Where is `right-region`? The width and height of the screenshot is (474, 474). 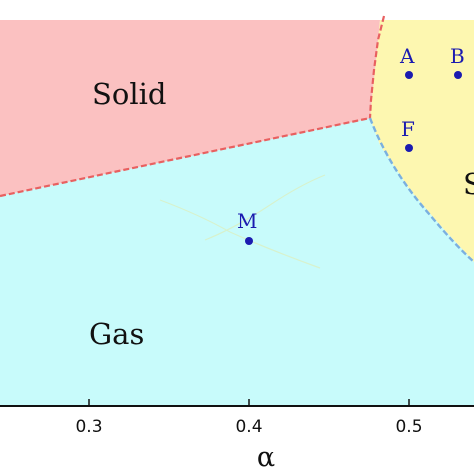 right-region is located at coordinates (422, 141).